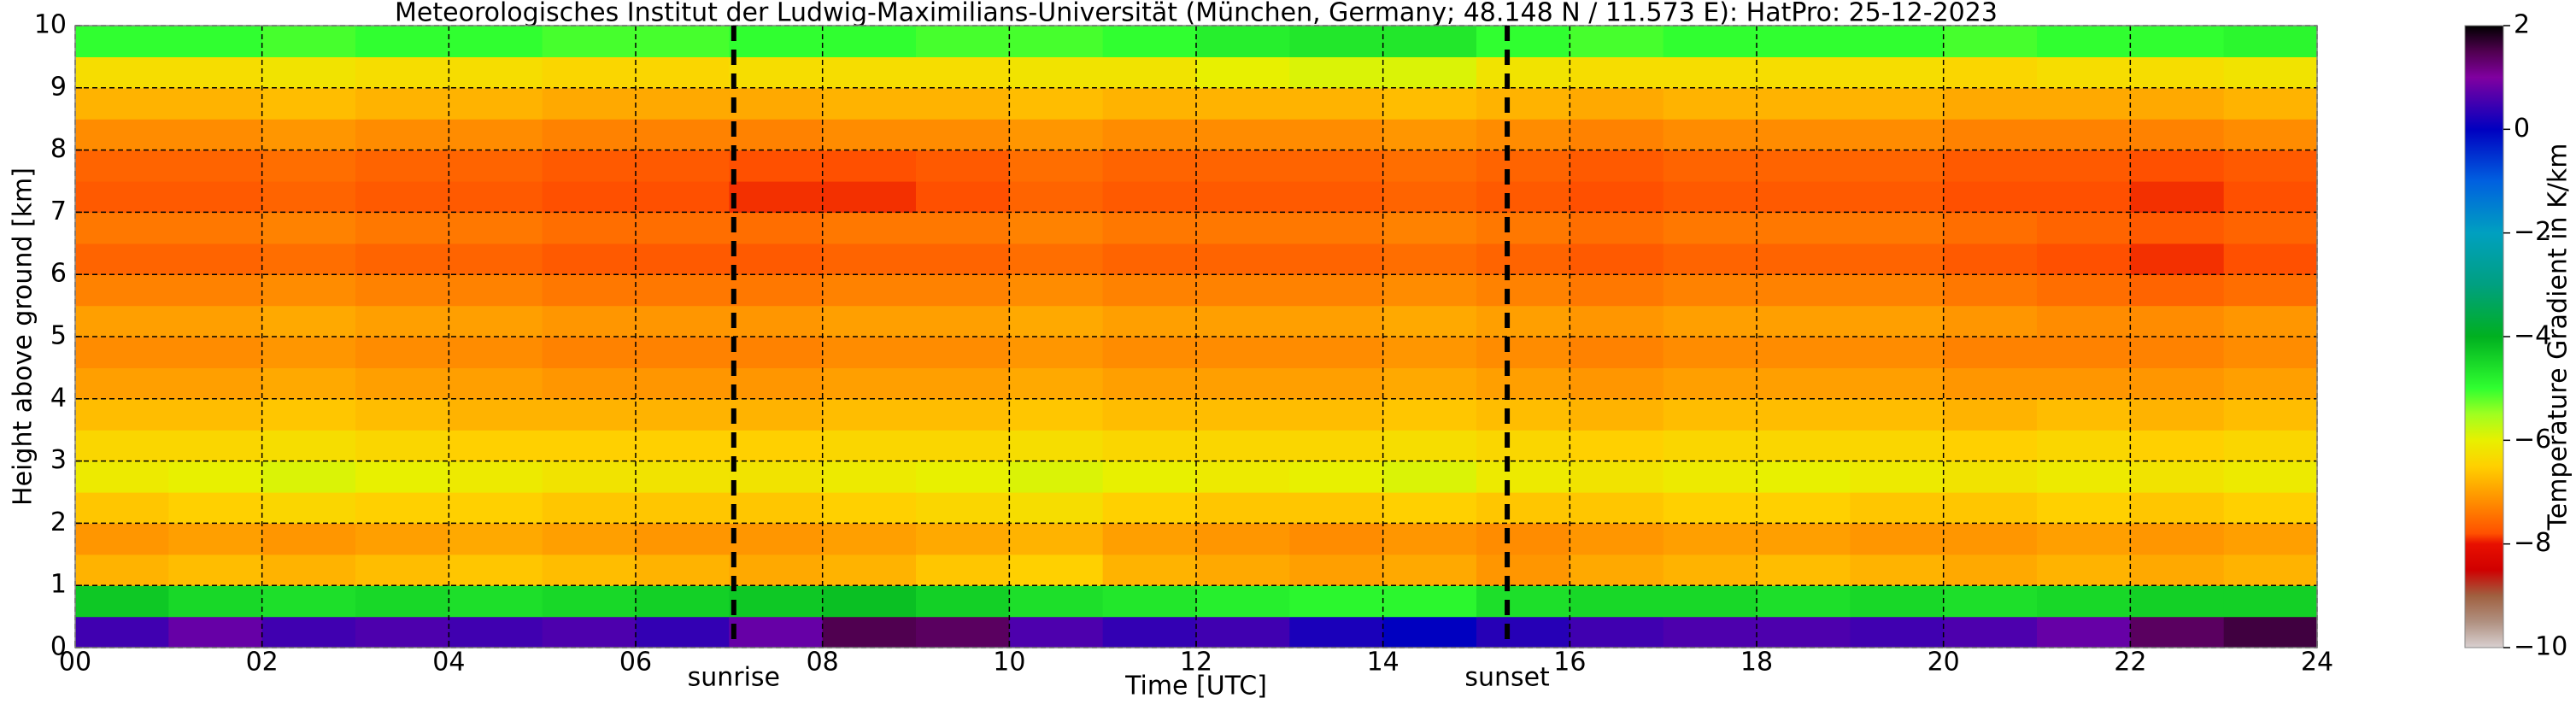 The image size is (2576, 704). Describe the element at coordinates (2558, 337) in the screenshot. I see `colorbar-label: Temperature Gradient in K/km` at that location.